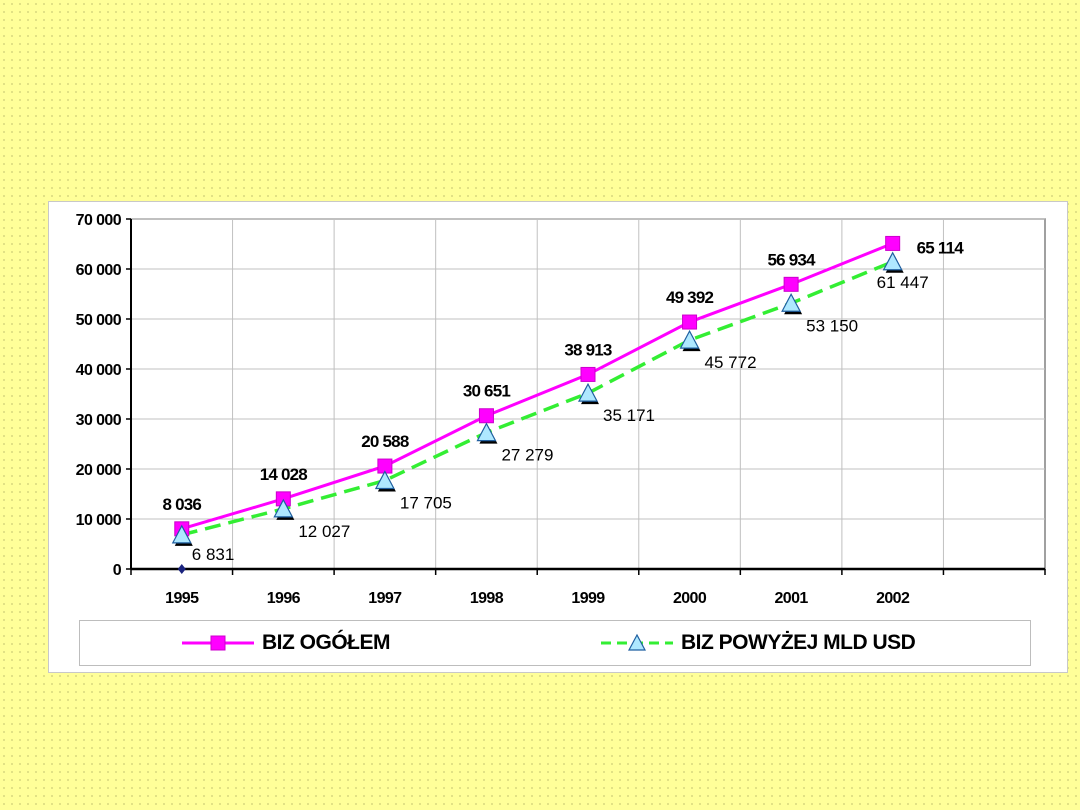  What do you see at coordinates (792, 259) in the screenshot?
I see `data-label-total: 56 934` at bounding box center [792, 259].